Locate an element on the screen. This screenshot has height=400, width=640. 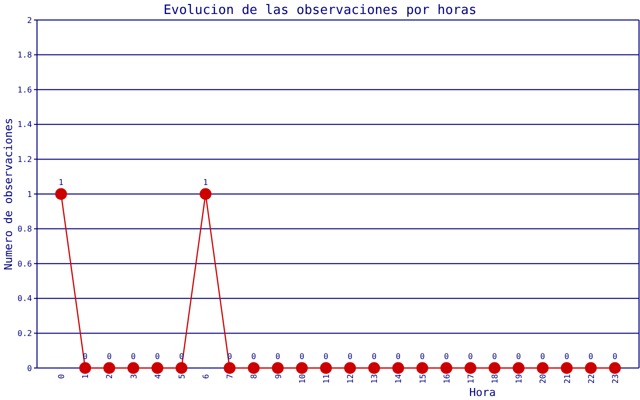
y-tick-label: 1.2 is located at coordinates (25, 159).